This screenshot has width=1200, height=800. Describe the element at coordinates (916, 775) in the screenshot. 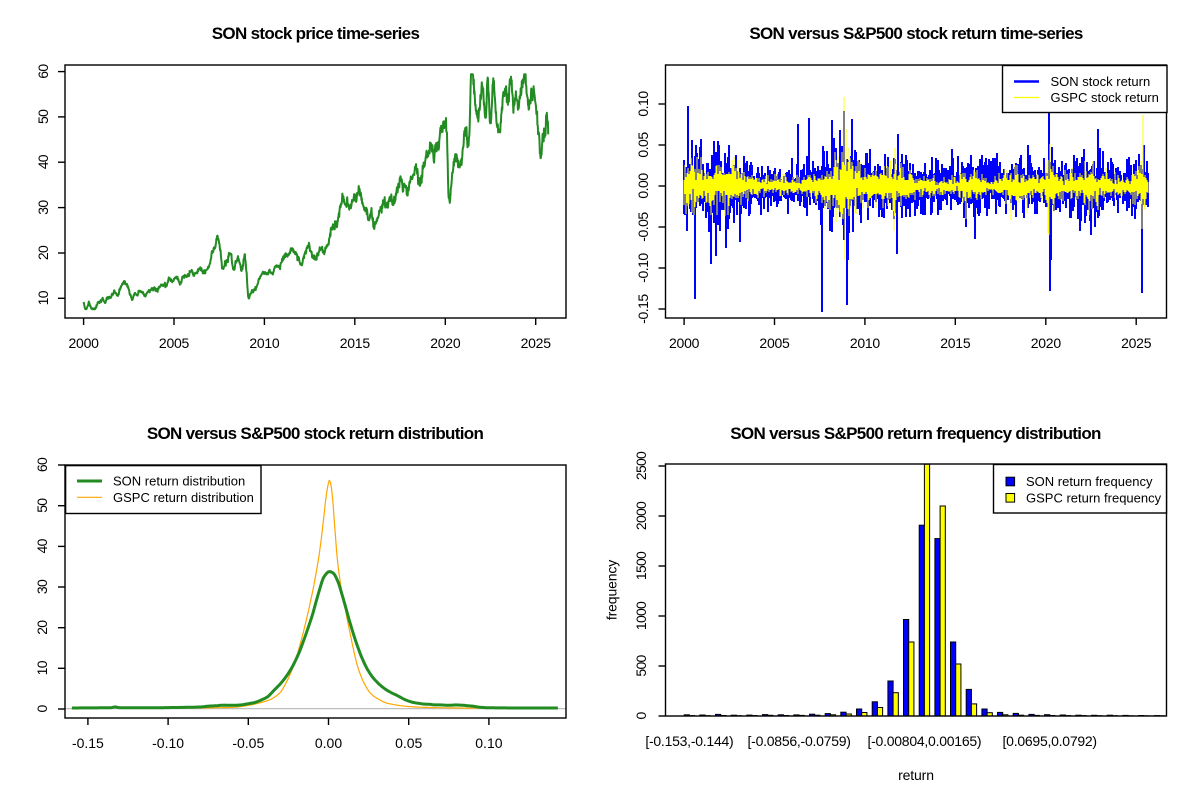

I see `svg-text: return` at that location.